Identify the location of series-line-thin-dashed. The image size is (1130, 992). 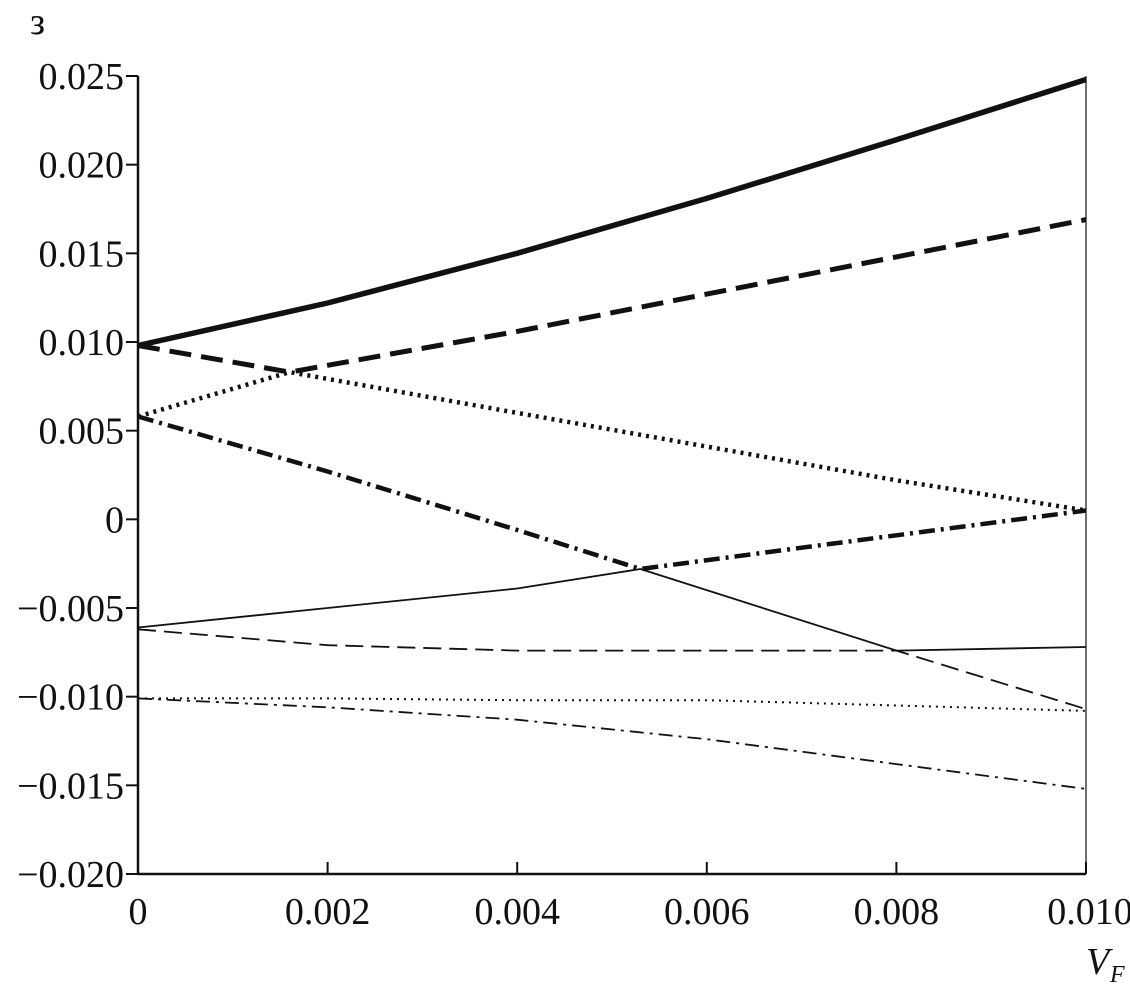
(612, 669).